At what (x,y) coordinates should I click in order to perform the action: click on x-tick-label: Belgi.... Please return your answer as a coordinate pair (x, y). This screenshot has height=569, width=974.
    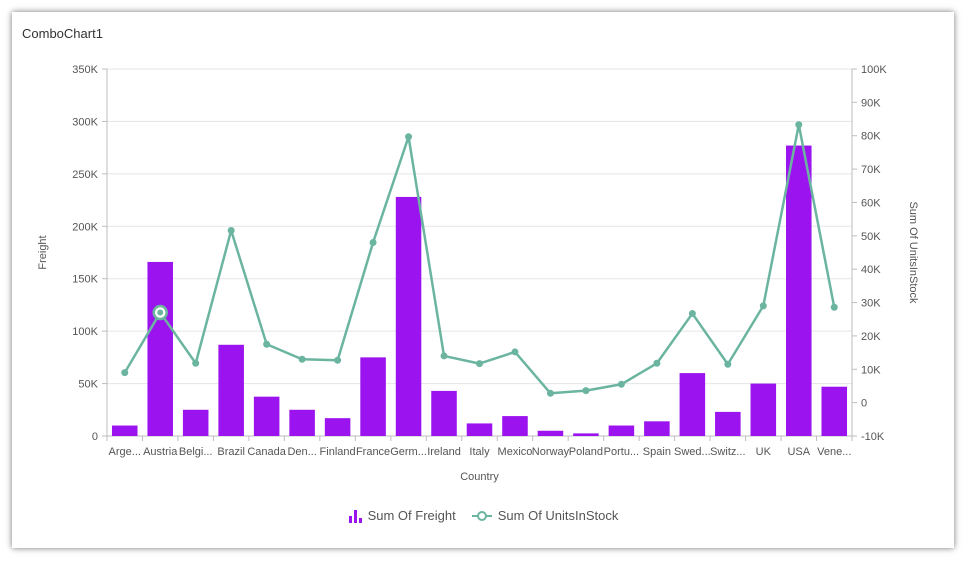
    Looking at the image, I should click on (196, 452).